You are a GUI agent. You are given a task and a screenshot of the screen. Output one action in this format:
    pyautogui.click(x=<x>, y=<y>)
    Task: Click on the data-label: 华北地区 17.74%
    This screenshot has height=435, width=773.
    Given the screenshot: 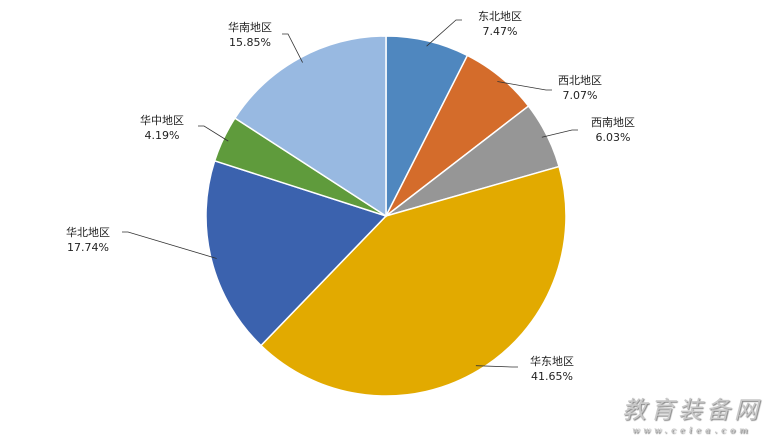 What is the action you would take?
    pyautogui.click(x=88, y=240)
    